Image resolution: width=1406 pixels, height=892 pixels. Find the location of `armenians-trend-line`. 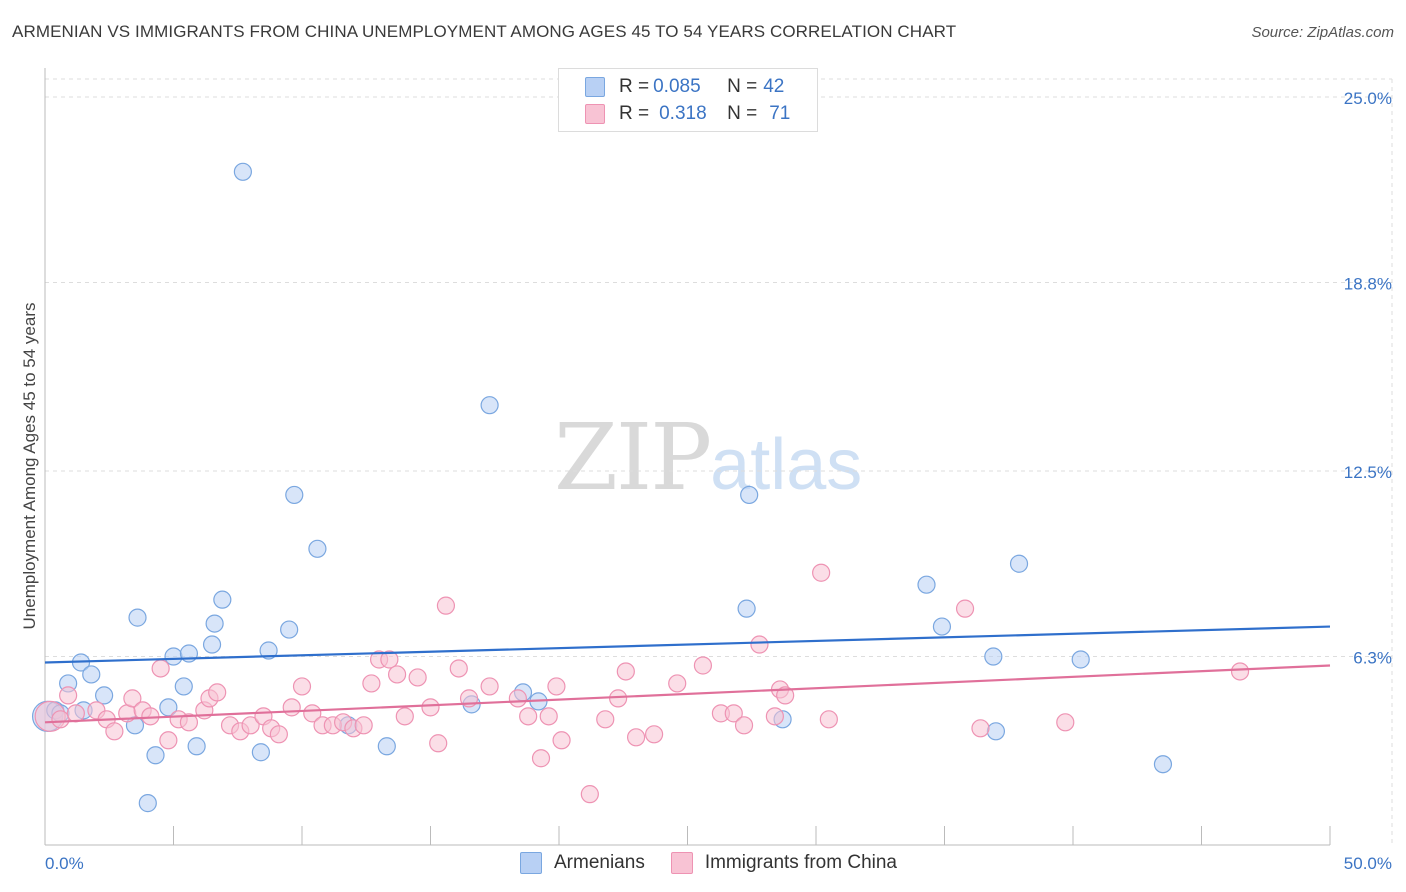

armenians-trend-line is located at coordinates (687, 644).